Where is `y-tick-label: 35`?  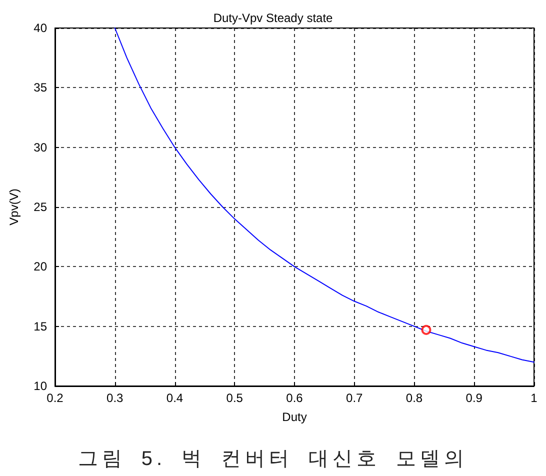
y-tick-label: 35 is located at coordinates (41, 87).